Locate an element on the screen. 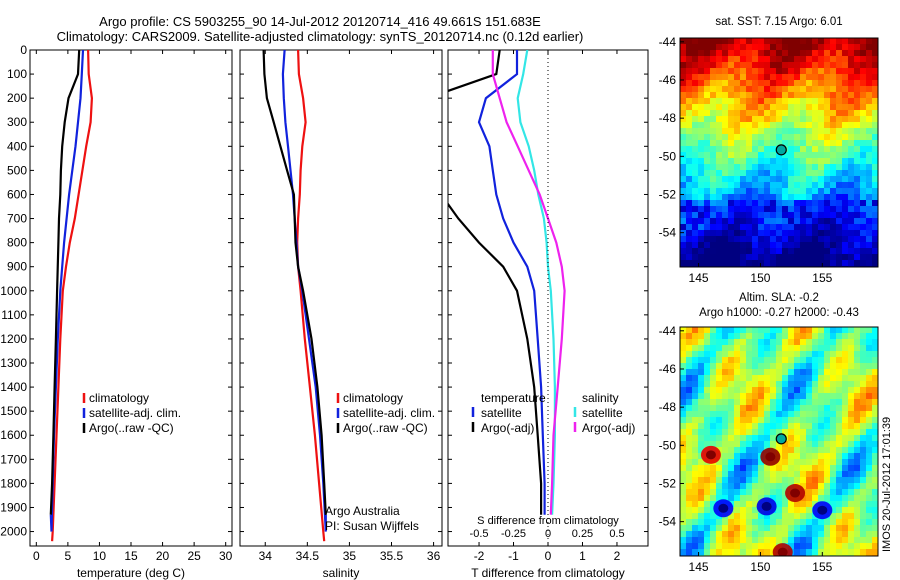 The height and width of the screenshot is (580, 900). y-tick-label: -44 is located at coordinates (668, 42).